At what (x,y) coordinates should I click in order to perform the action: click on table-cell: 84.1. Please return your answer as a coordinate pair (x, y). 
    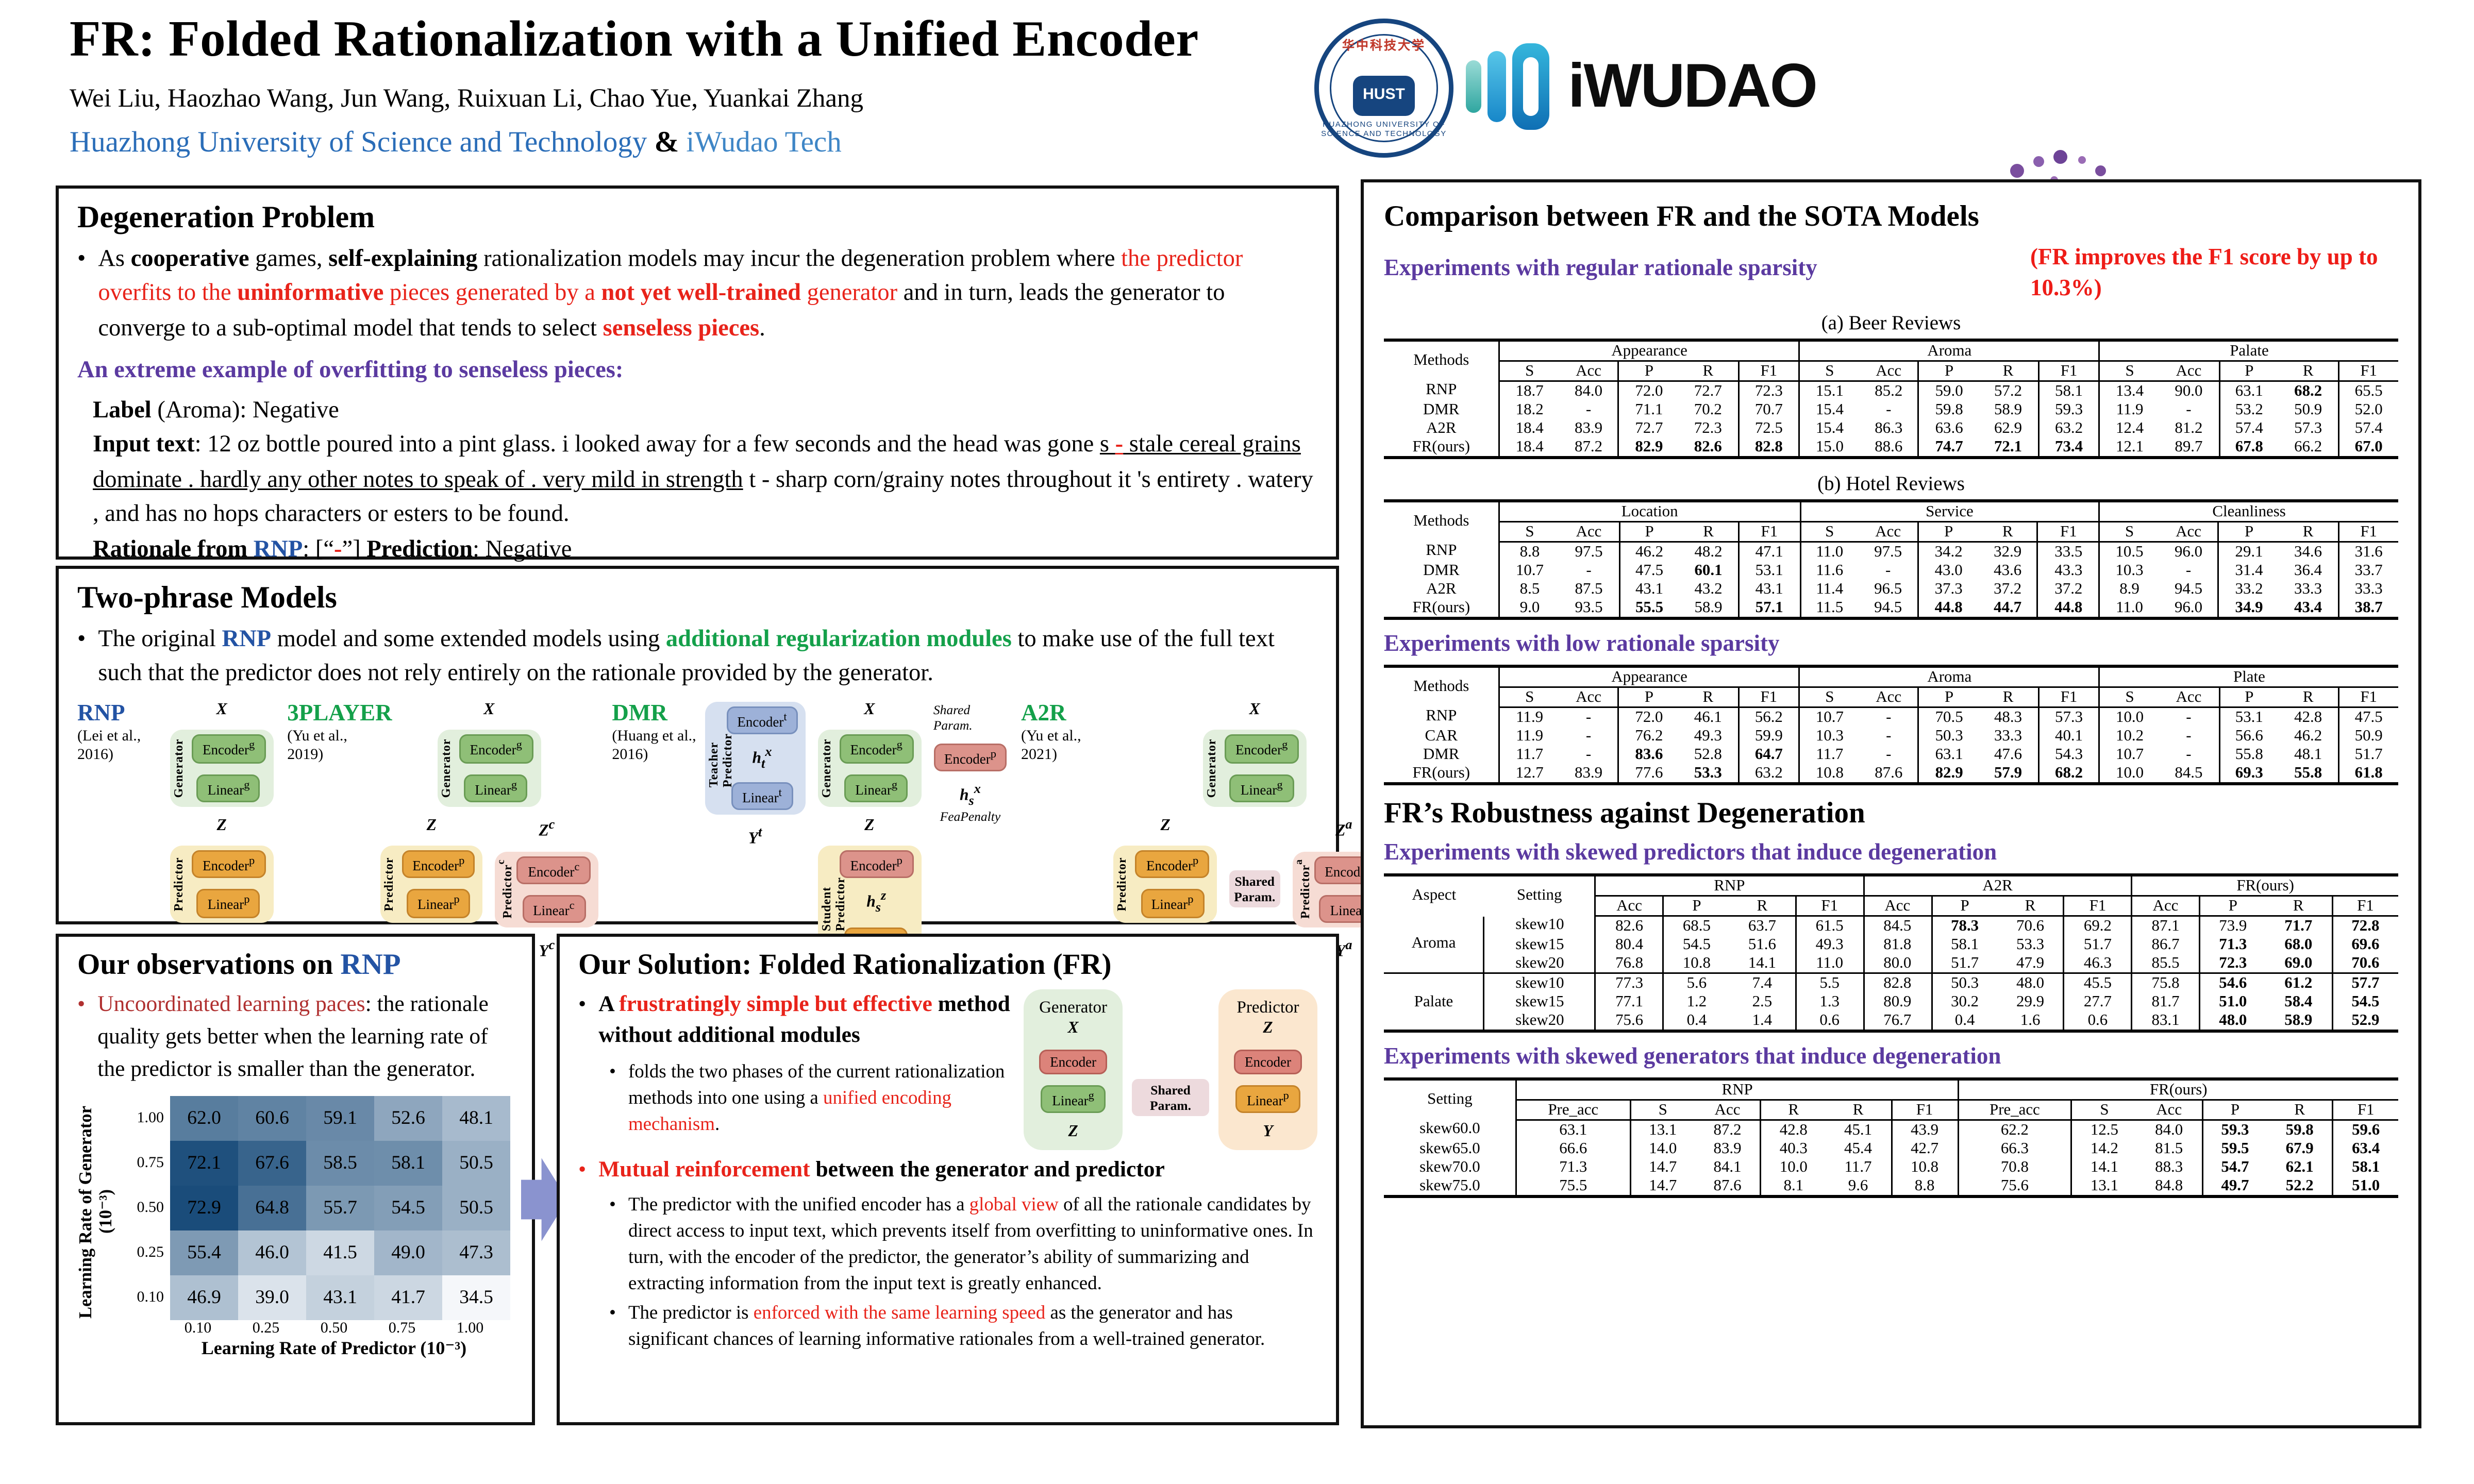
    Looking at the image, I should click on (1727, 1167).